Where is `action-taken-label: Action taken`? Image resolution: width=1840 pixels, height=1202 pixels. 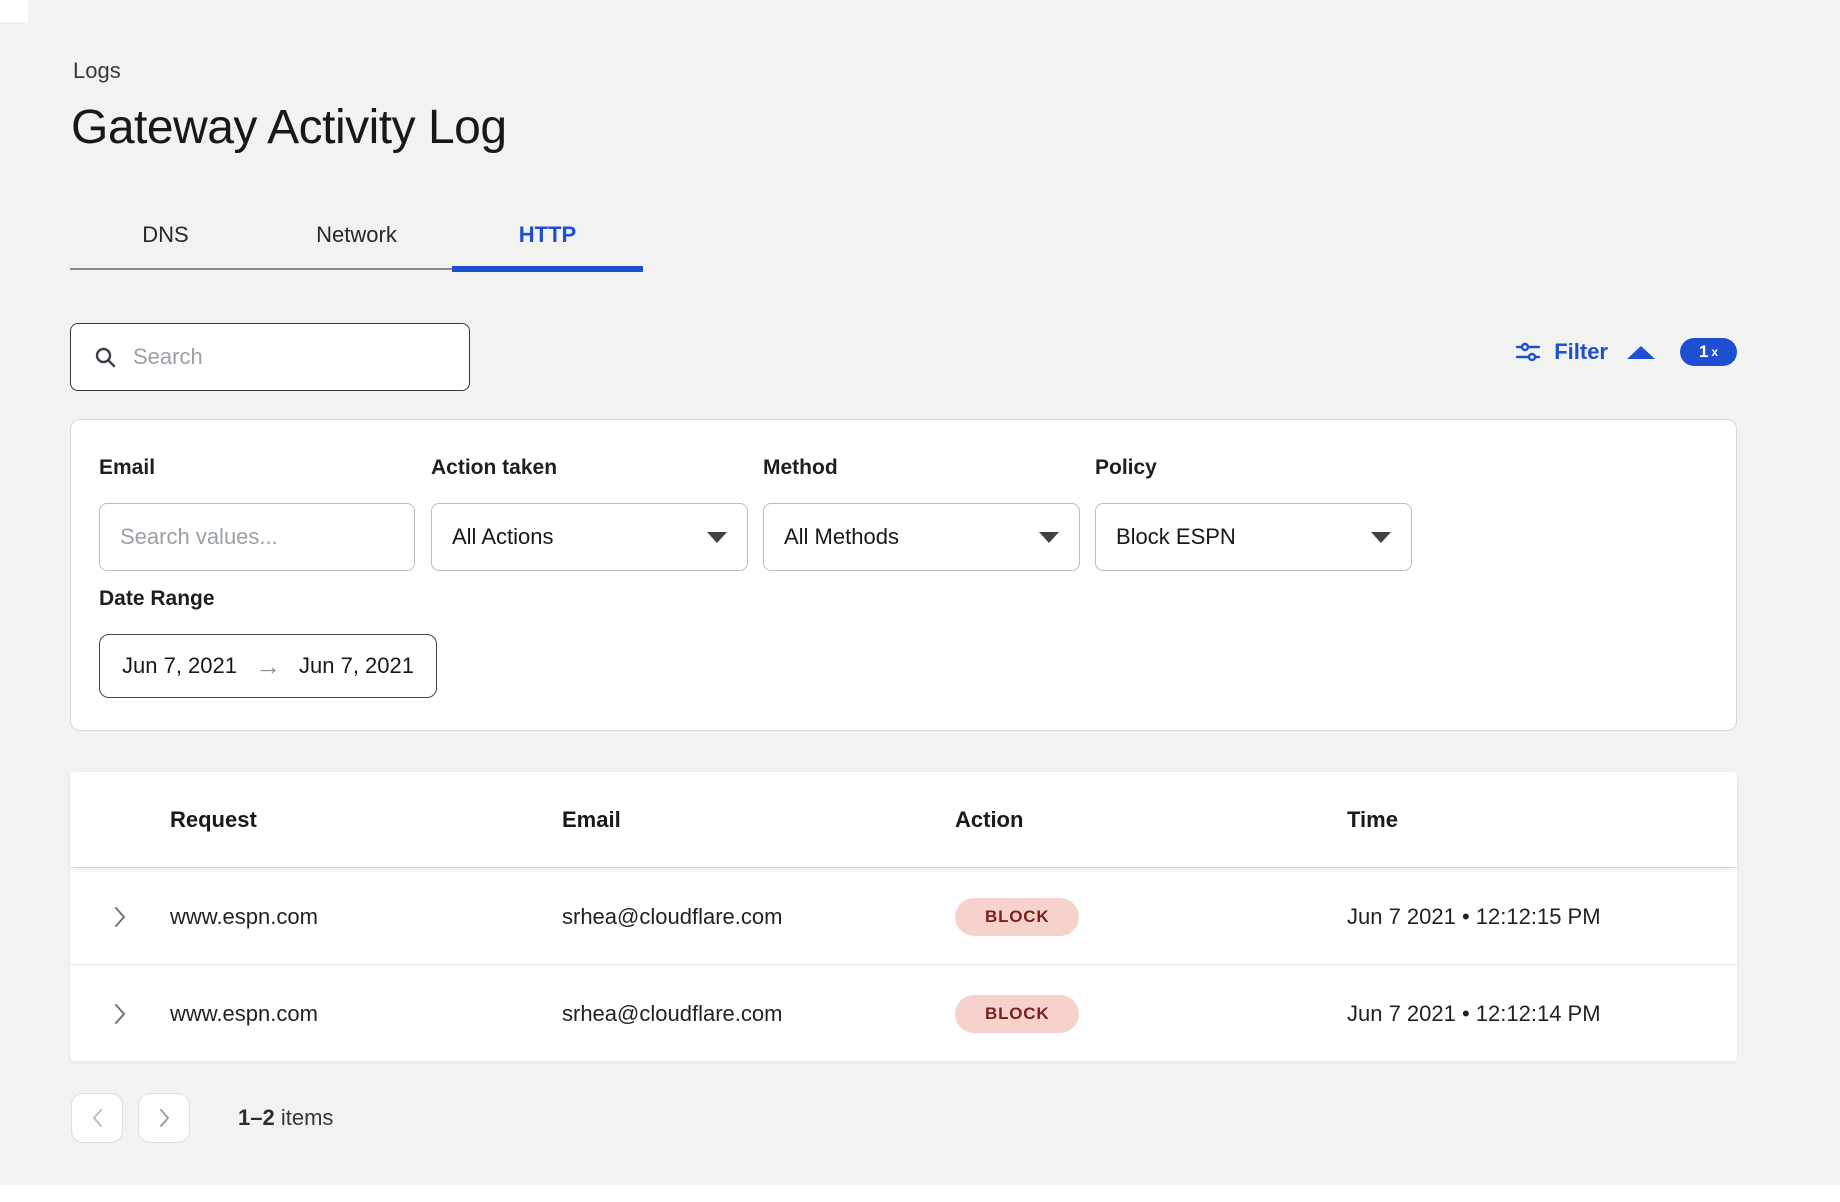
action-taken-label: Action taken is located at coordinates (494, 467).